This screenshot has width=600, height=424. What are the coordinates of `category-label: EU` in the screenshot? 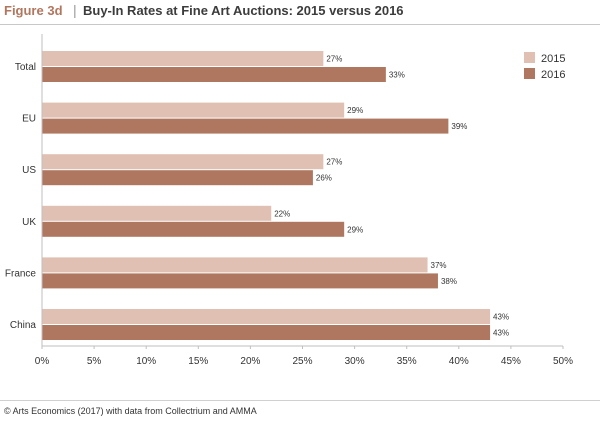 It's located at (29, 119).